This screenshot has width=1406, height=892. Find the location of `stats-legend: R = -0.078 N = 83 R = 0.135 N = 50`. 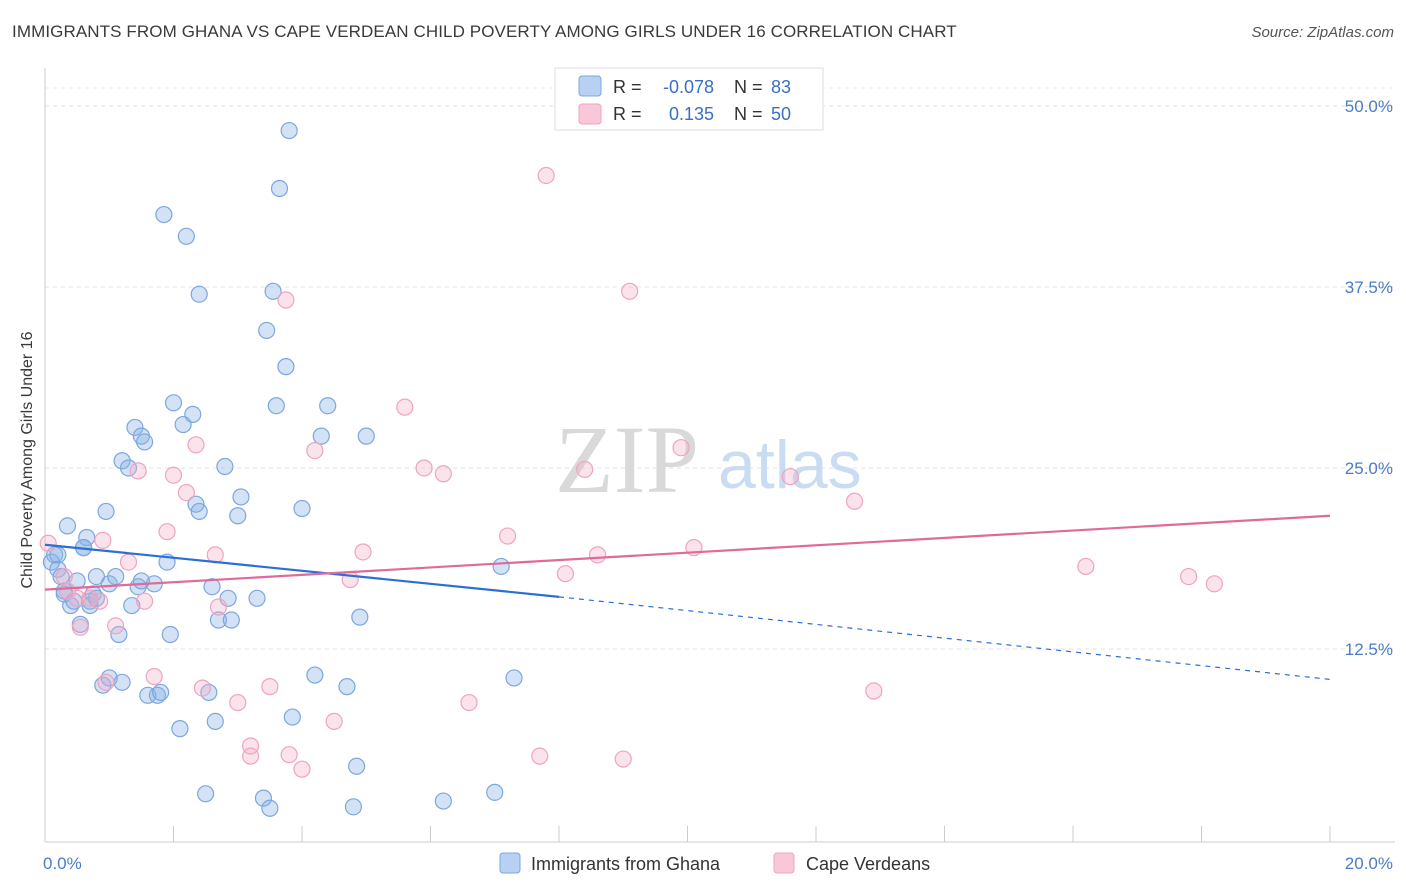

stats-legend: R = -0.078 N = 83 R = 0.135 N = 50 is located at coordinates (689, 99).